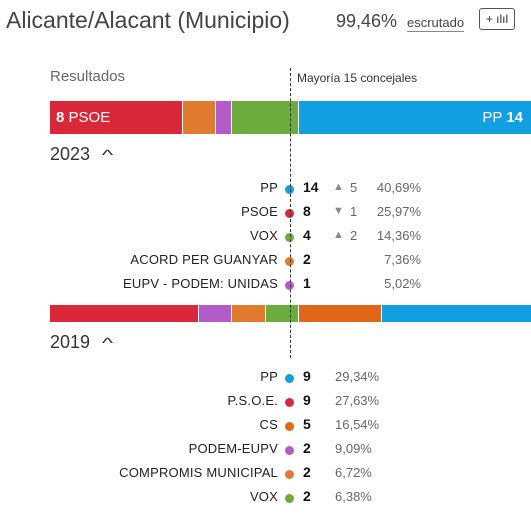  I want to click on seat-count: 14, so click(311, 187).